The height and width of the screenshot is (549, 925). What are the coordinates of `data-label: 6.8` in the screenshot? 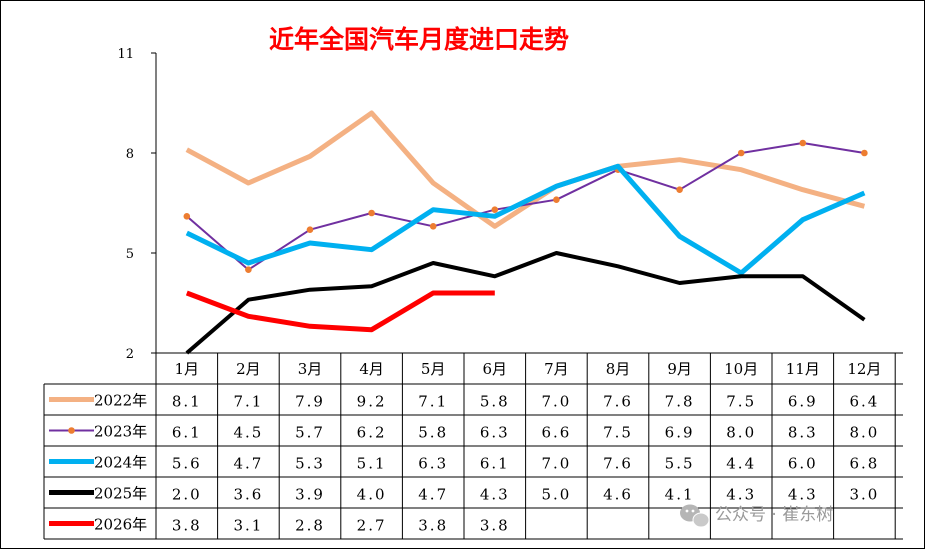 It's located at (864, 464).